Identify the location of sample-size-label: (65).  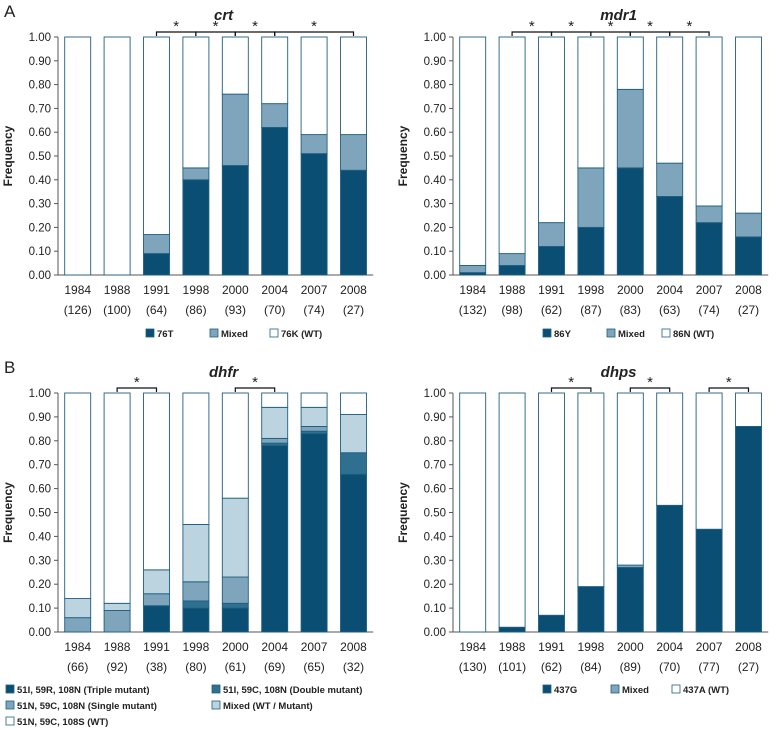
(313, 667).